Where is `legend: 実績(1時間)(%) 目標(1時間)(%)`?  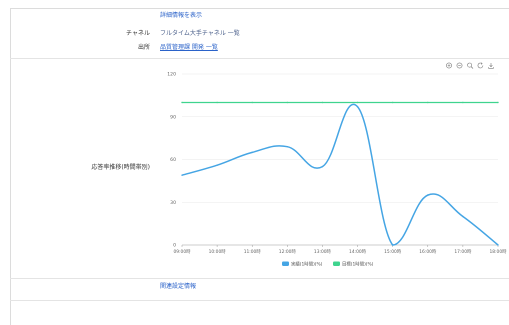 legend: 実績(1時間)(%) 目標(1時間)(%) is located at coordinates (328, 263).